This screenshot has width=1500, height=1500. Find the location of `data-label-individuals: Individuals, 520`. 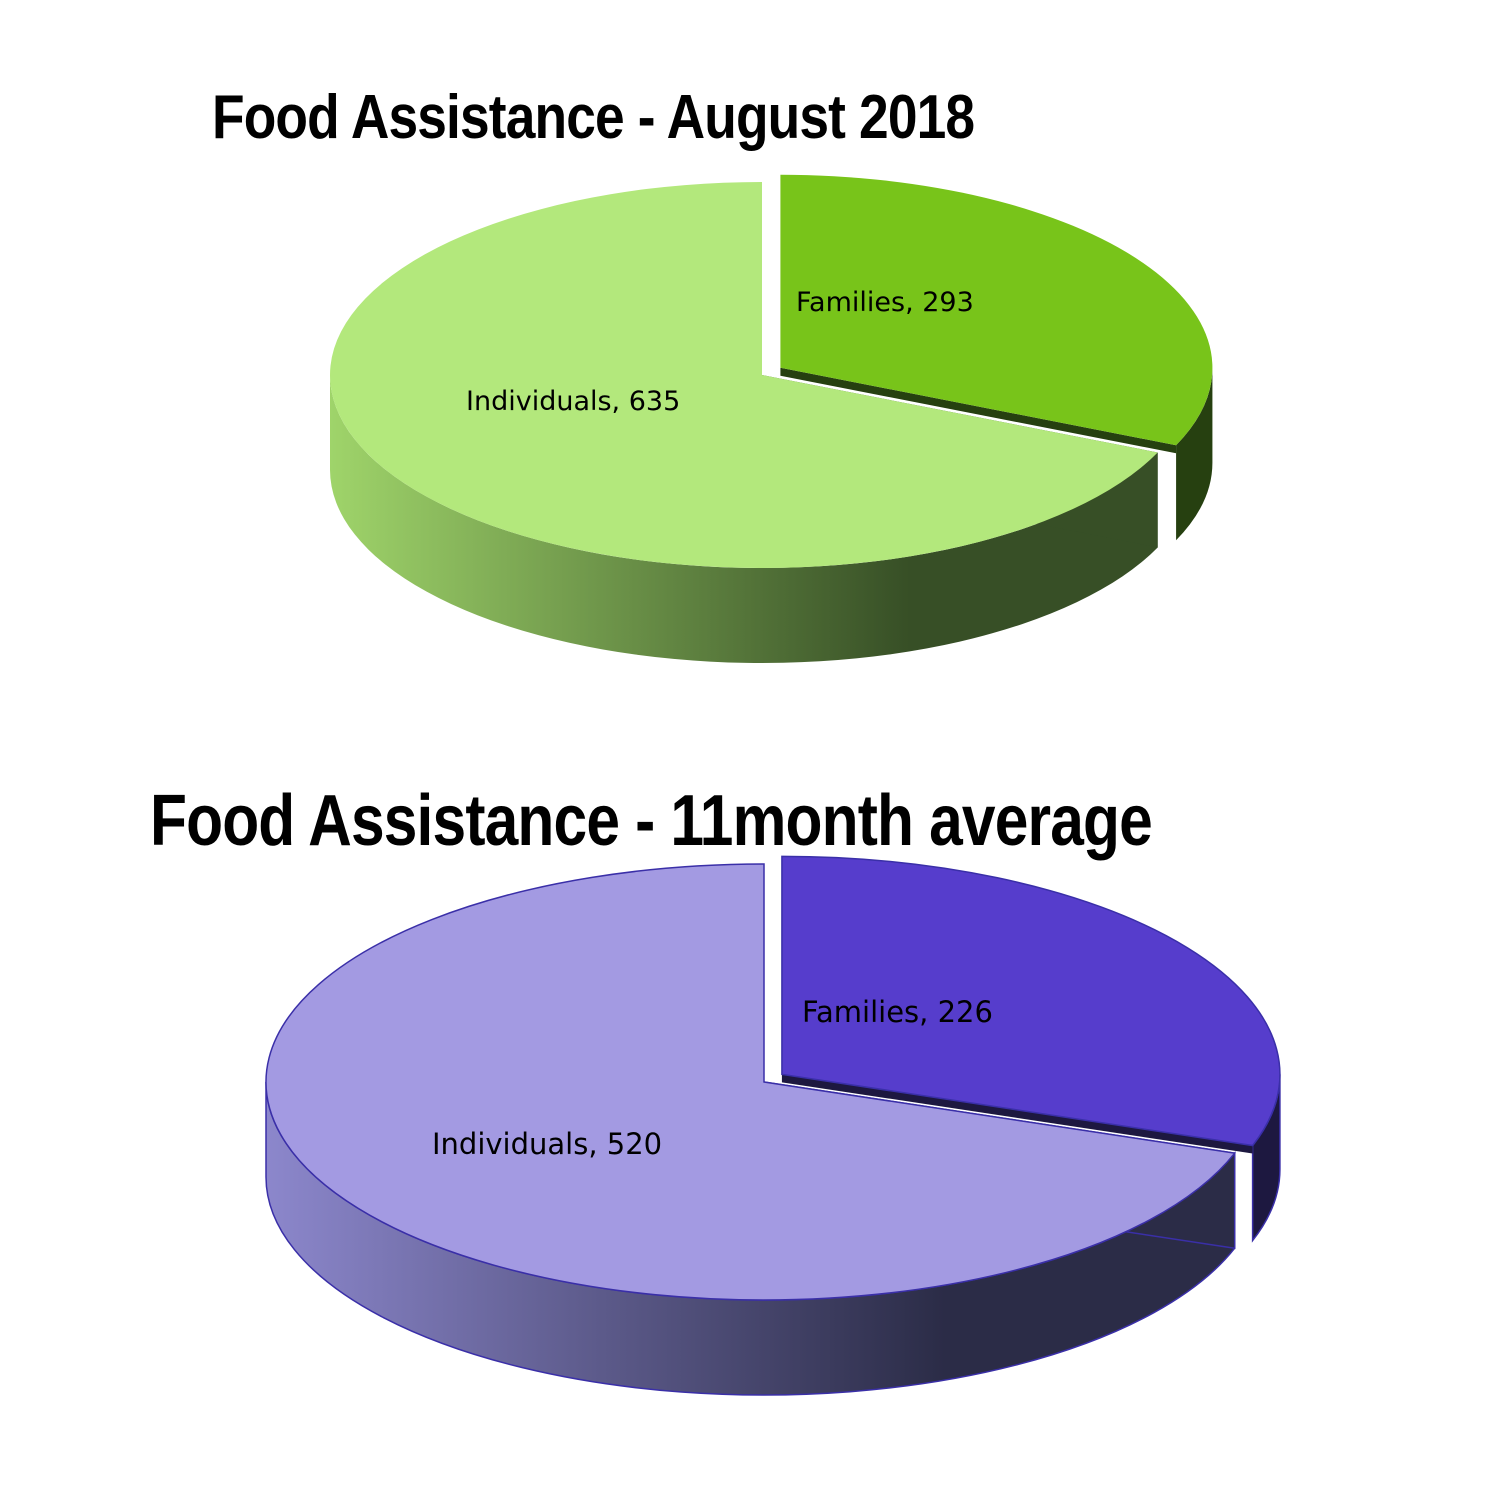

data-label-individuals: Individuals, 520 is located at coordinates (547, 1144).